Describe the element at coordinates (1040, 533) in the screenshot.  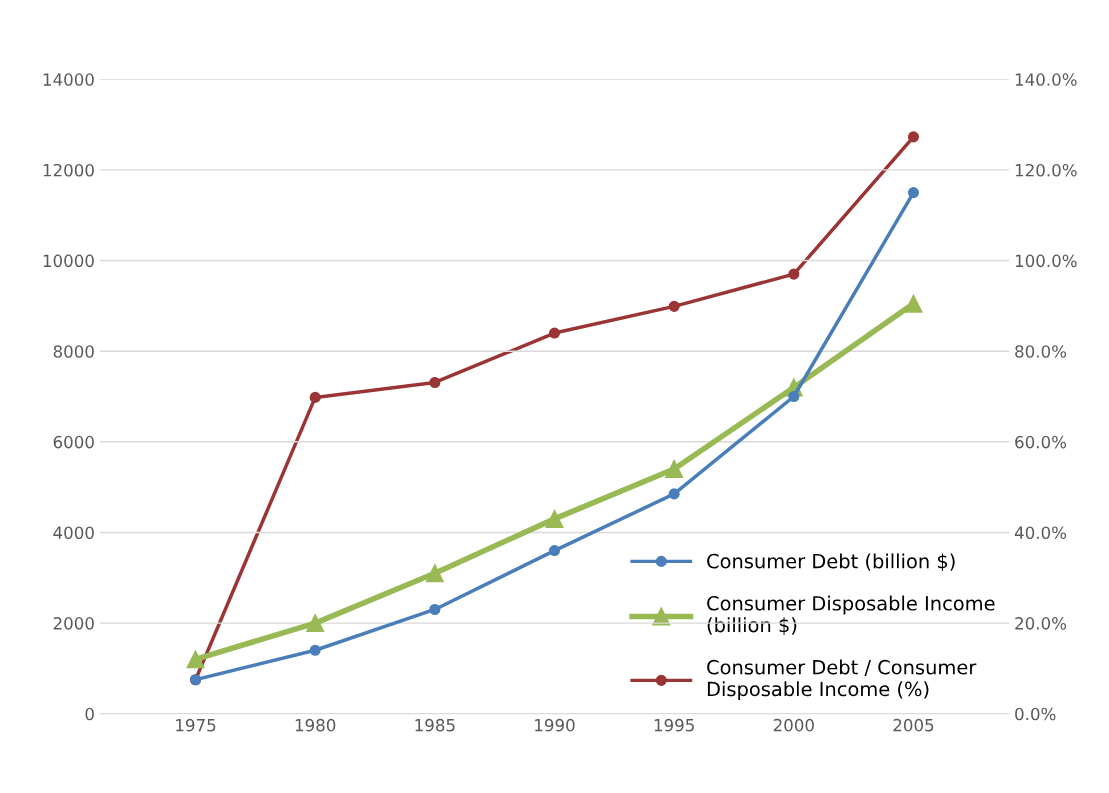
I see `y2-tick-label: 40.0%` at that location.